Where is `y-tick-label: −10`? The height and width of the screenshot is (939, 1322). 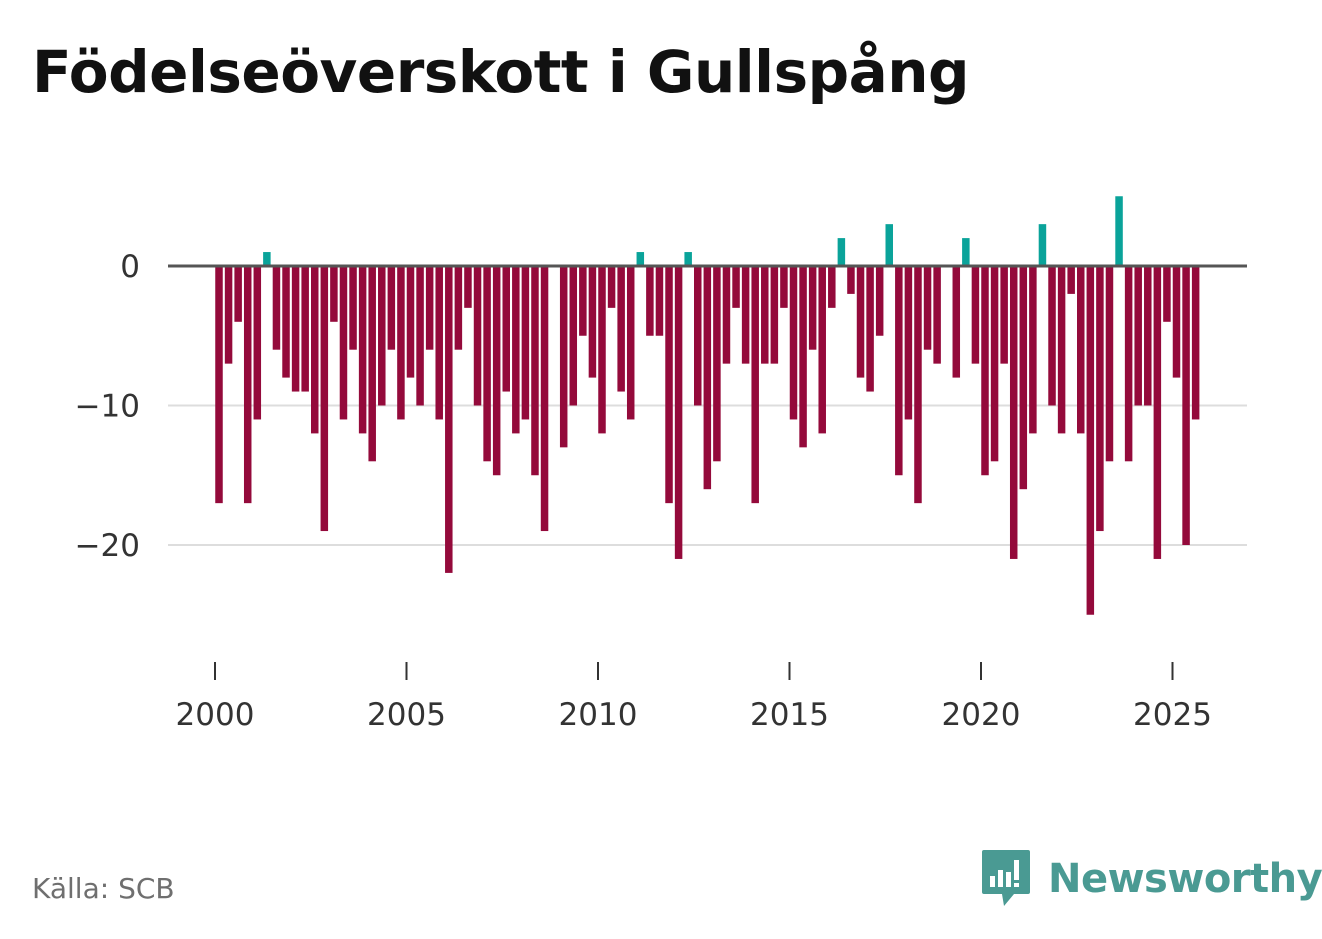 y-tick-label: −10 is located at coordinates (107, 407).